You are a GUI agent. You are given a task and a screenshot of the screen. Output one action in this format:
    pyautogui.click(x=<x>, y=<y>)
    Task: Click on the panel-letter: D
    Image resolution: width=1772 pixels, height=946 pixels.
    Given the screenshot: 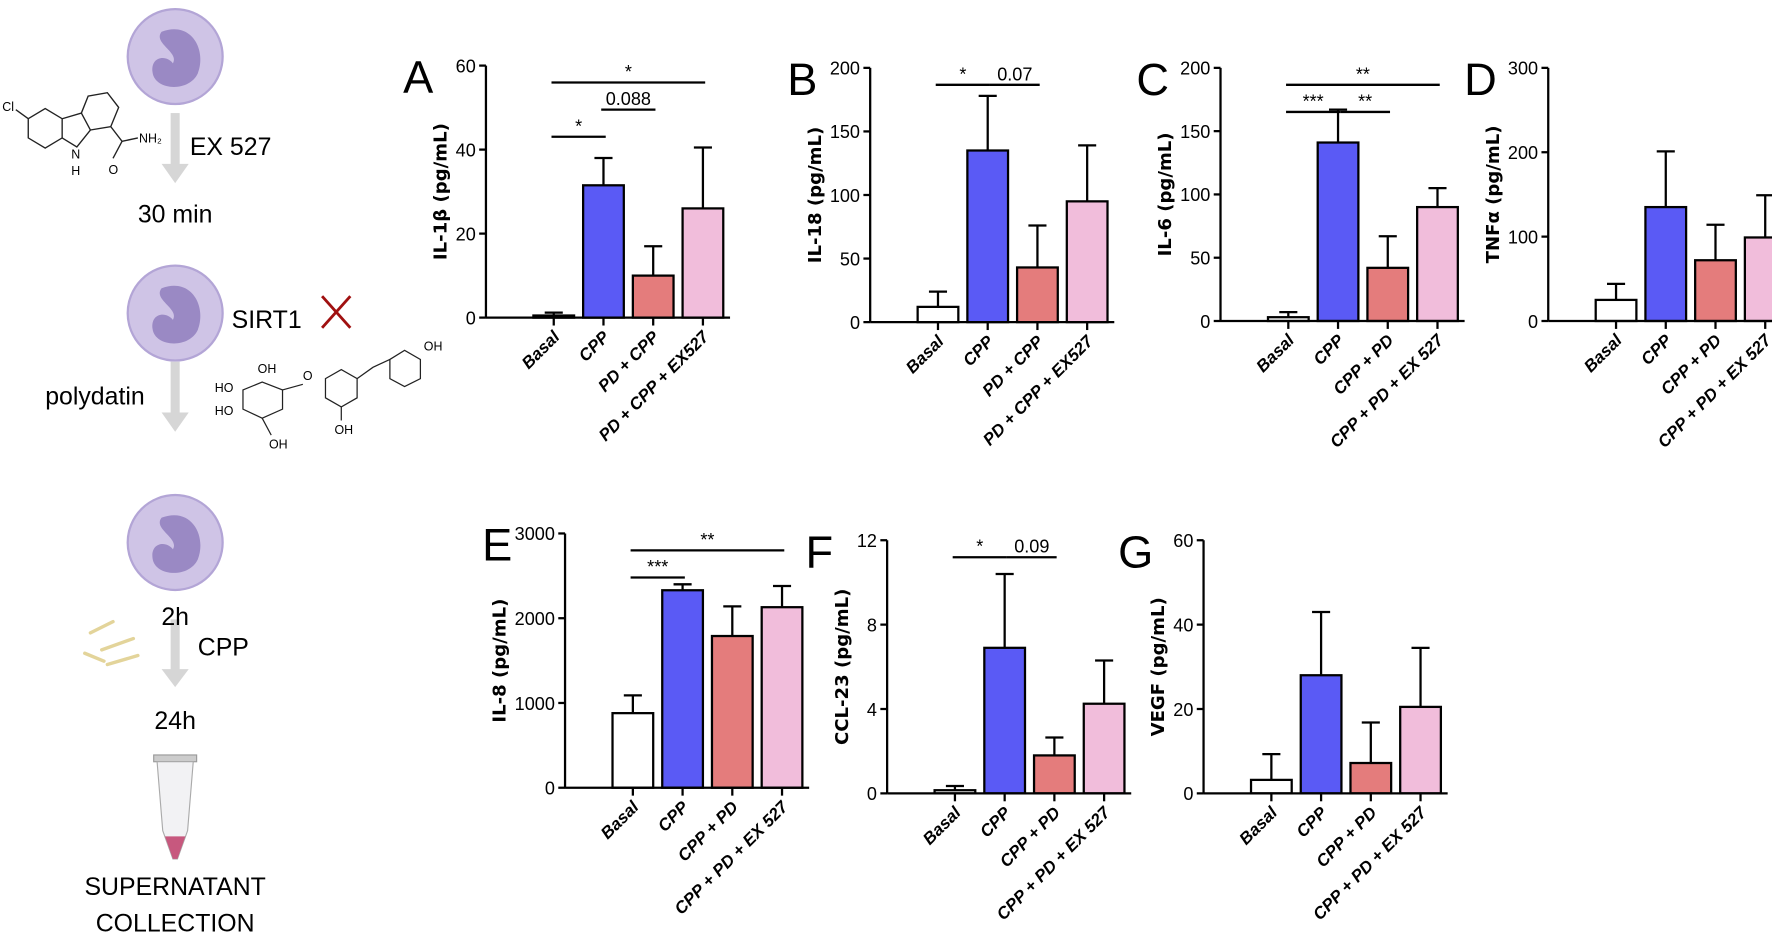 What is the action you would take?
    pyautogui.click(x=1480, y=79)
    